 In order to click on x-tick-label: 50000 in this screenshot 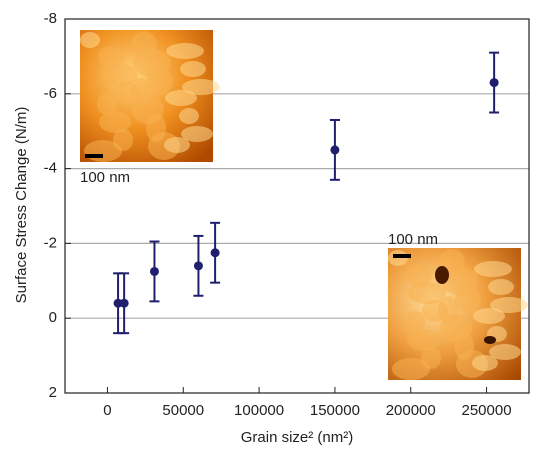, I will do `click(183, 410)`.